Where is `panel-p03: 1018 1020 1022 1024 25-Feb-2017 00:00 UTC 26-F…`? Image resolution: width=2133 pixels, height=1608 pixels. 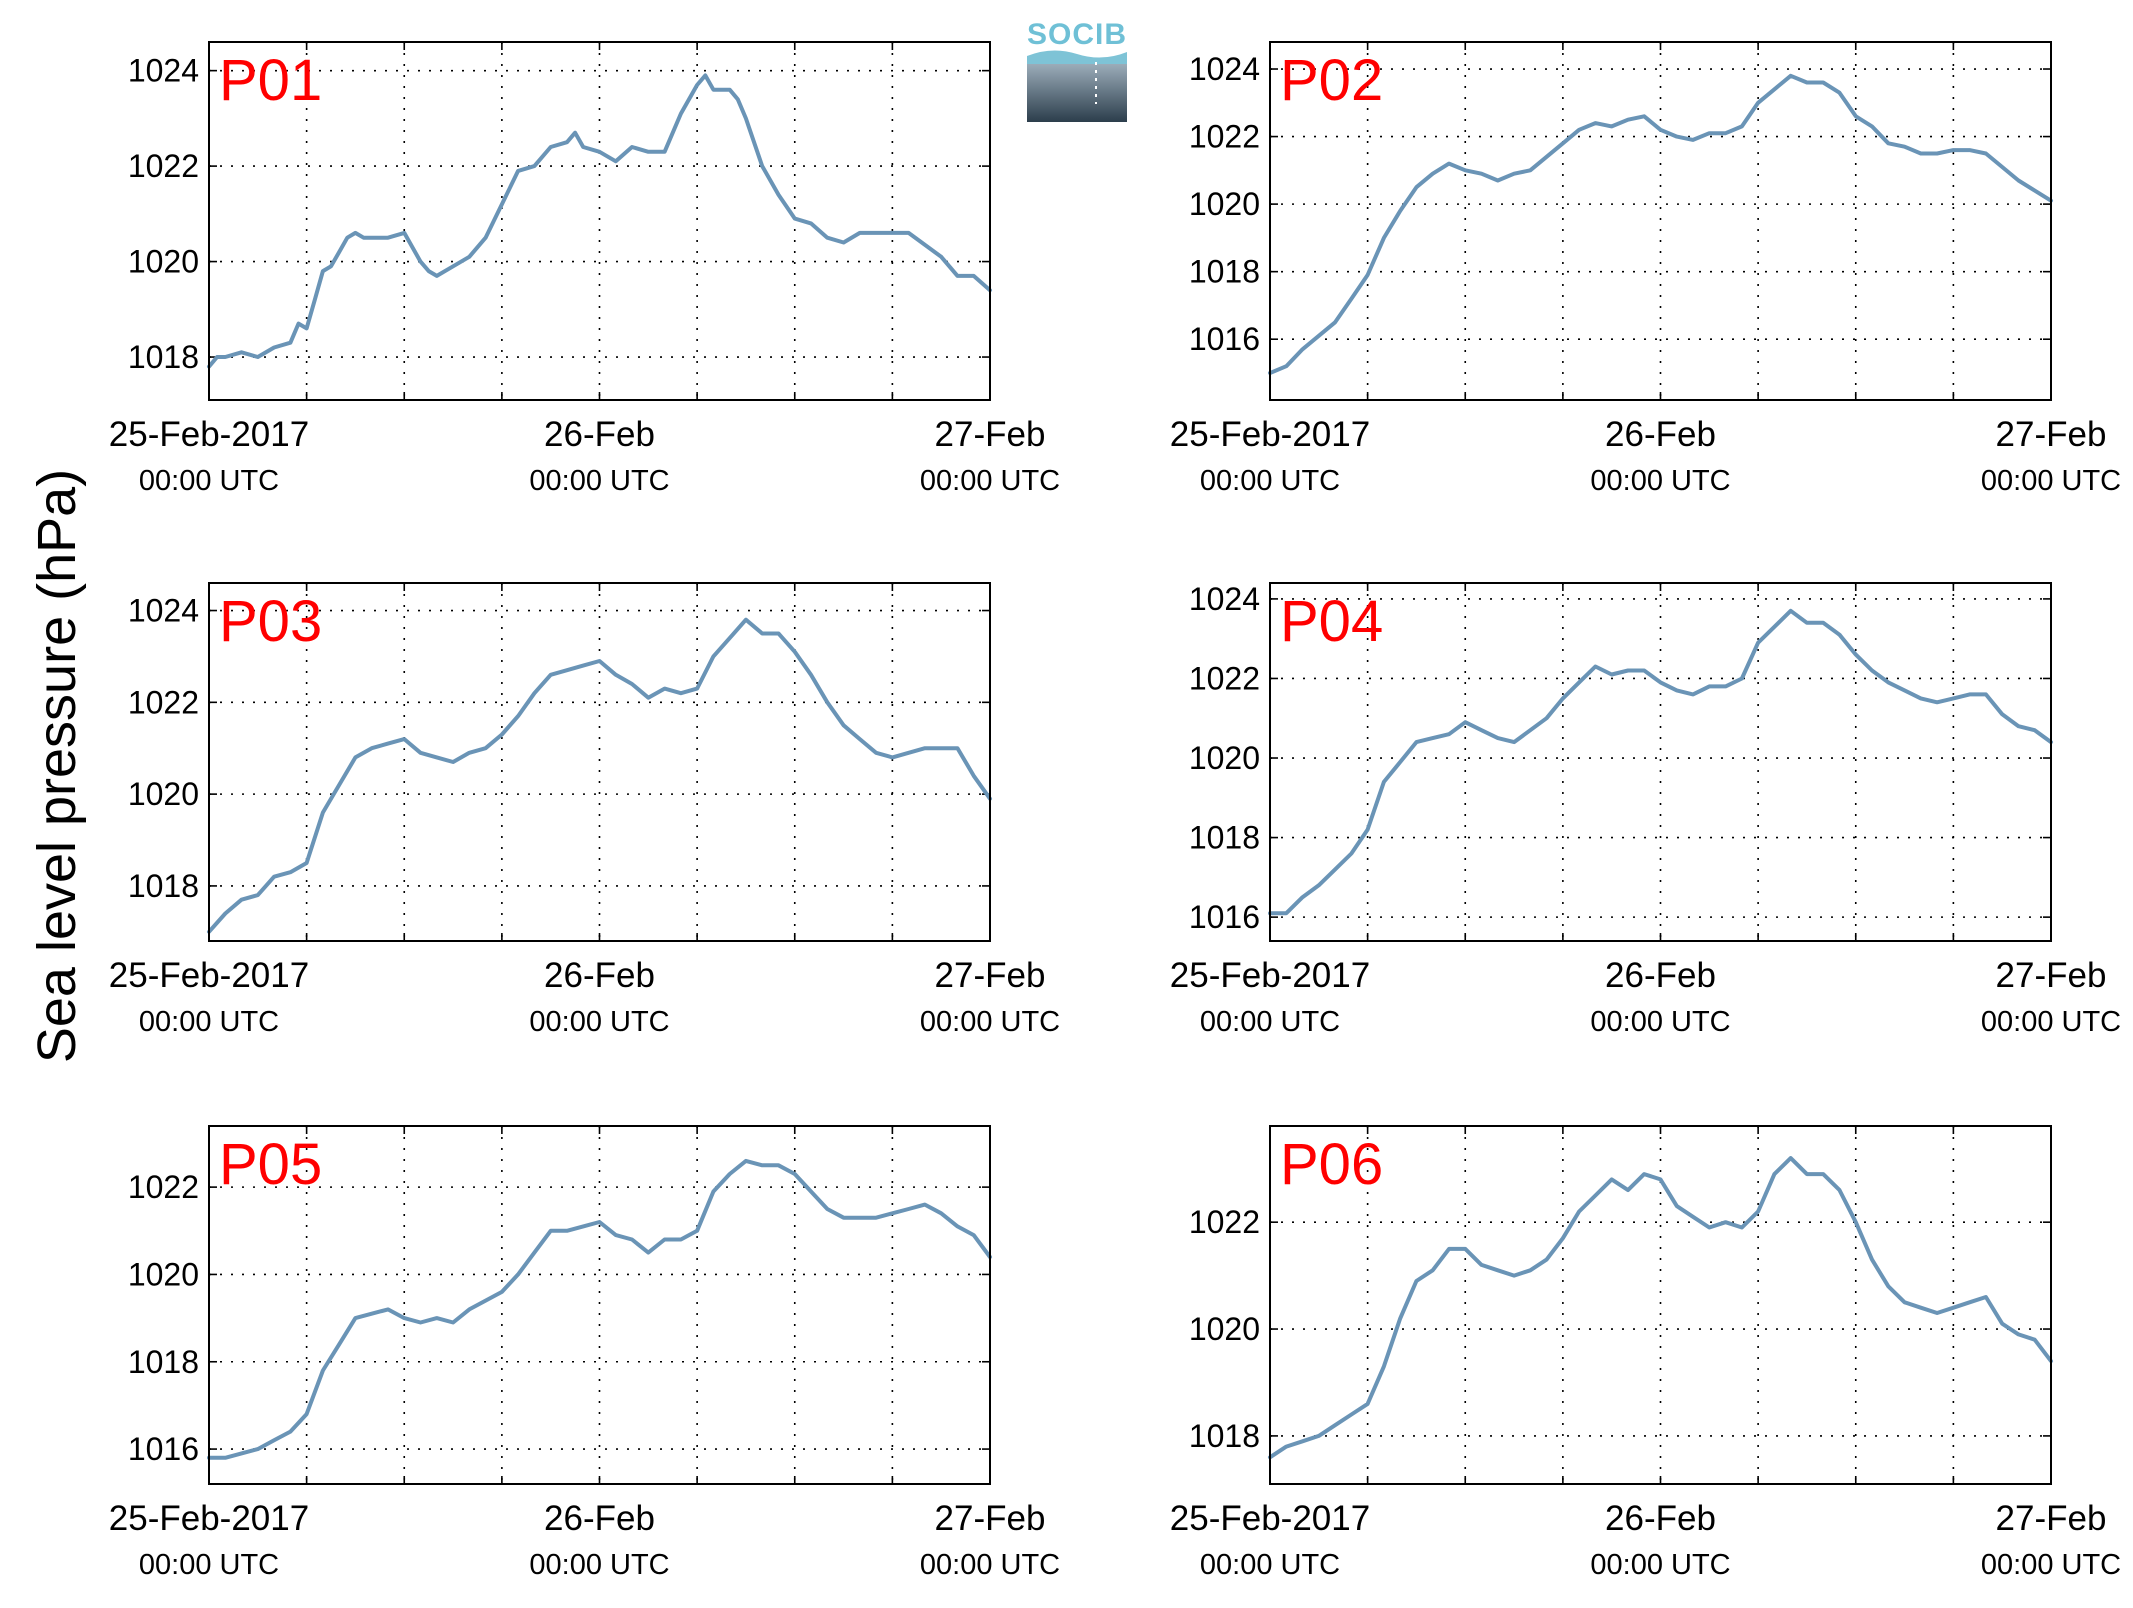 panel-p03: 1018 1020 1022 1024 25-Feb-2017 00:00 UTC 26-F… is located at coordinates (584, 810).